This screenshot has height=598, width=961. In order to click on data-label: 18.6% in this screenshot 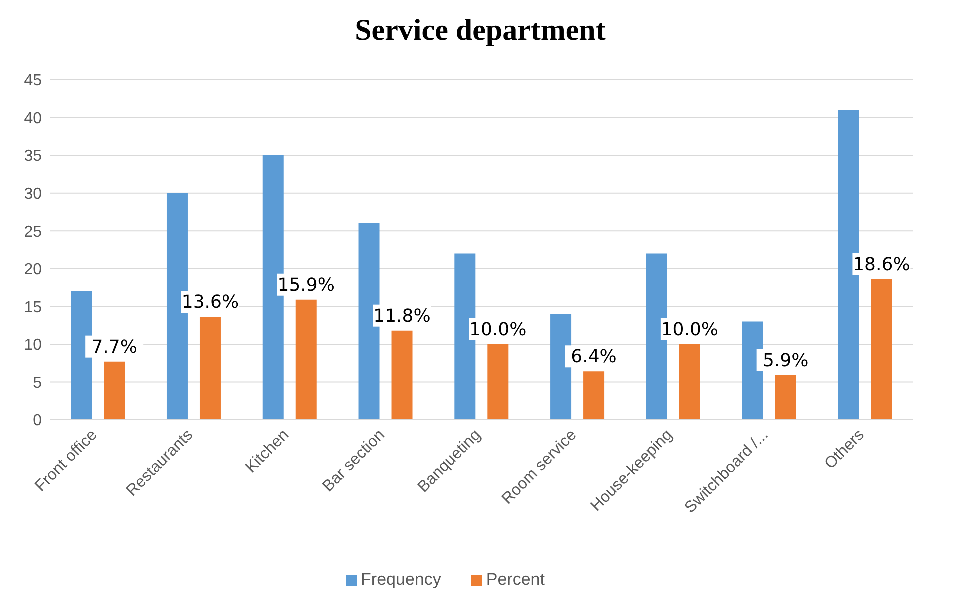, I will do `click(881, 265)`.